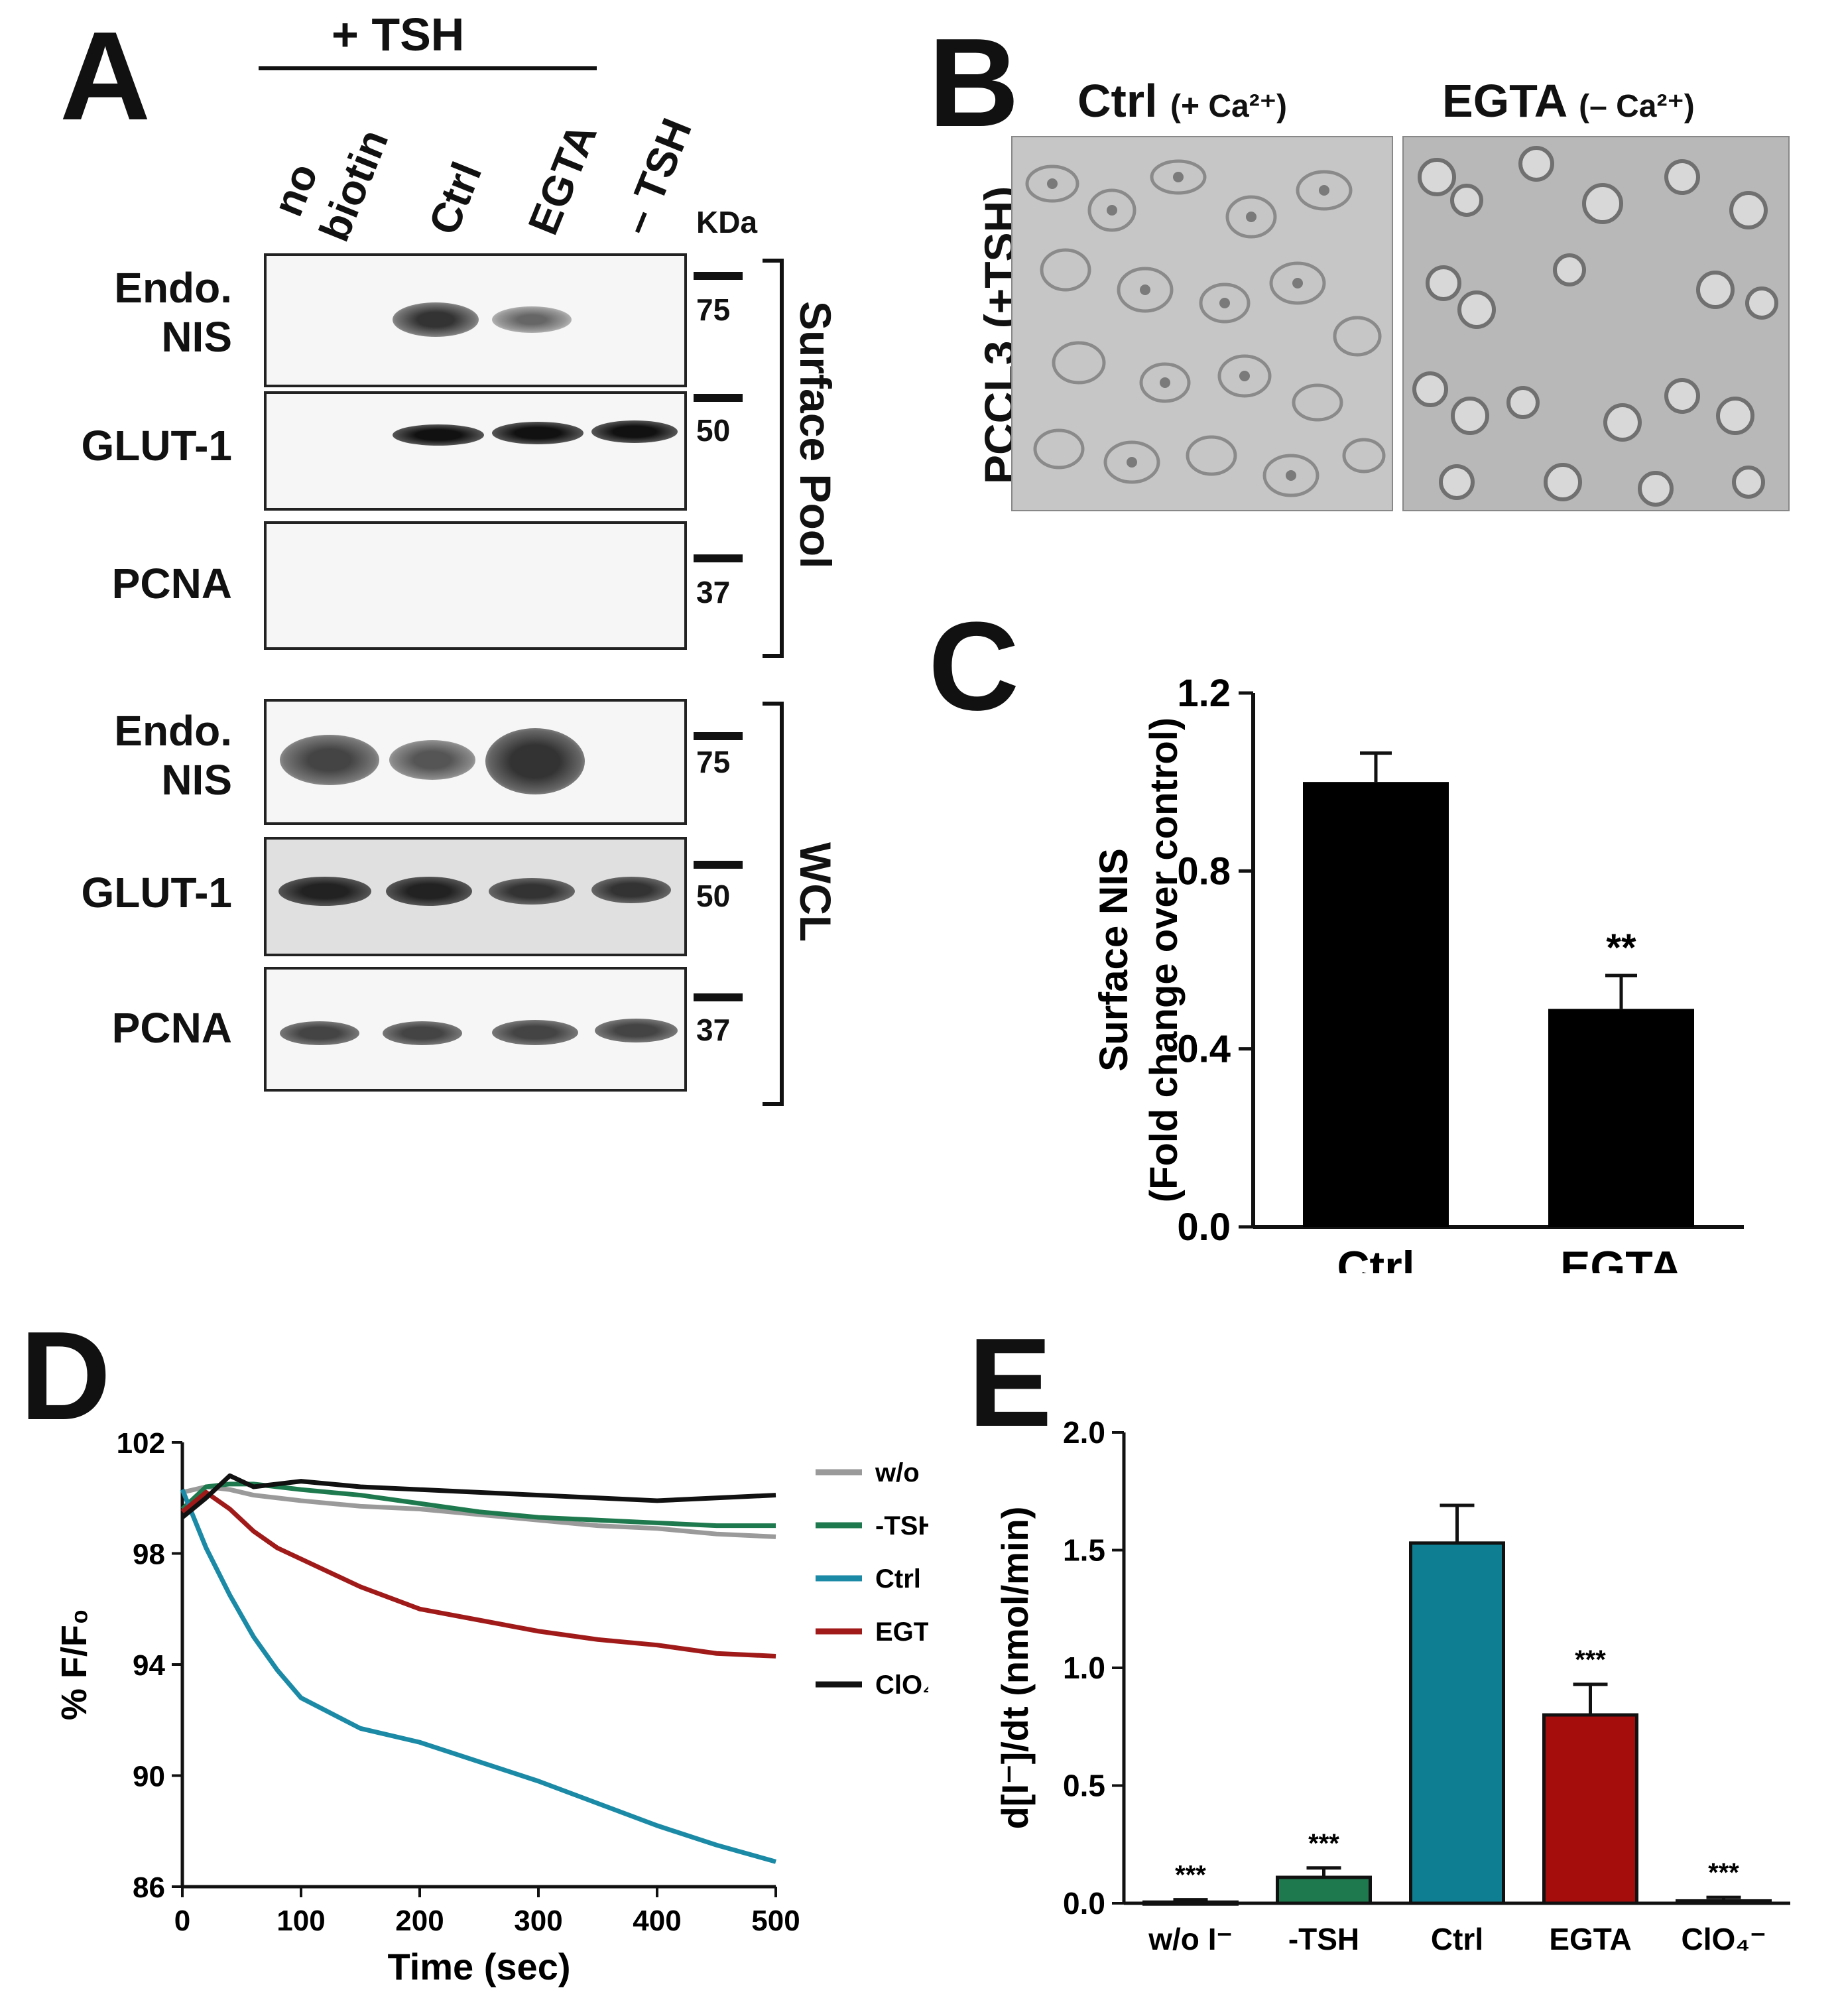 This screenshot has height=2016, width=1840. What do you see at coordinates (149, 1887) in the screenshot?
I see `d-y-tick-label: 86` at bounding box center [149, 1887].